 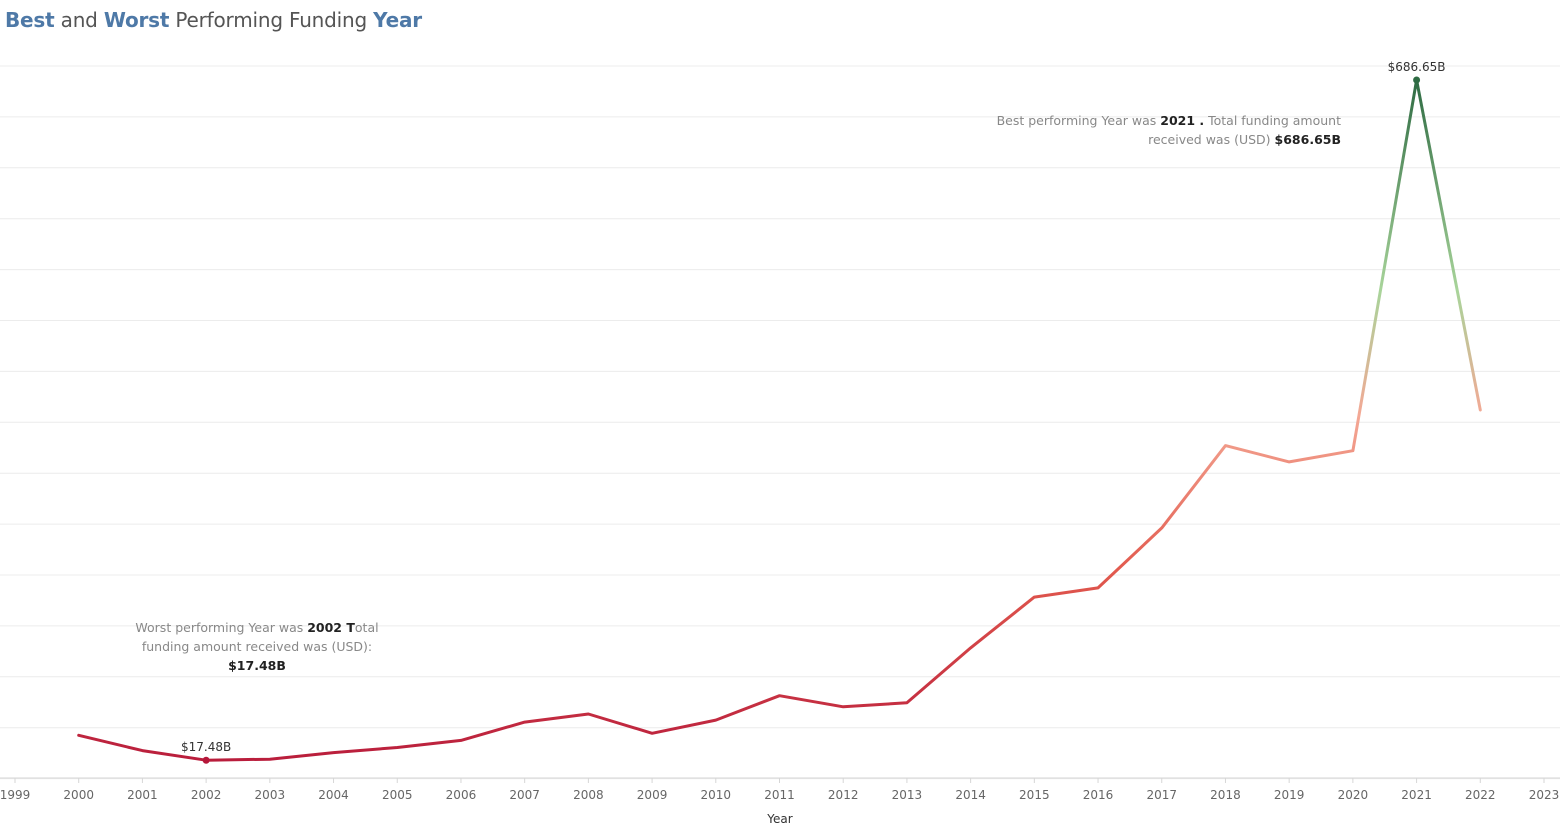 What do you see at coordinates (78, 795) in the screenshot?
I see `x-tick-label: 2000` at bounding box center [78, 795].